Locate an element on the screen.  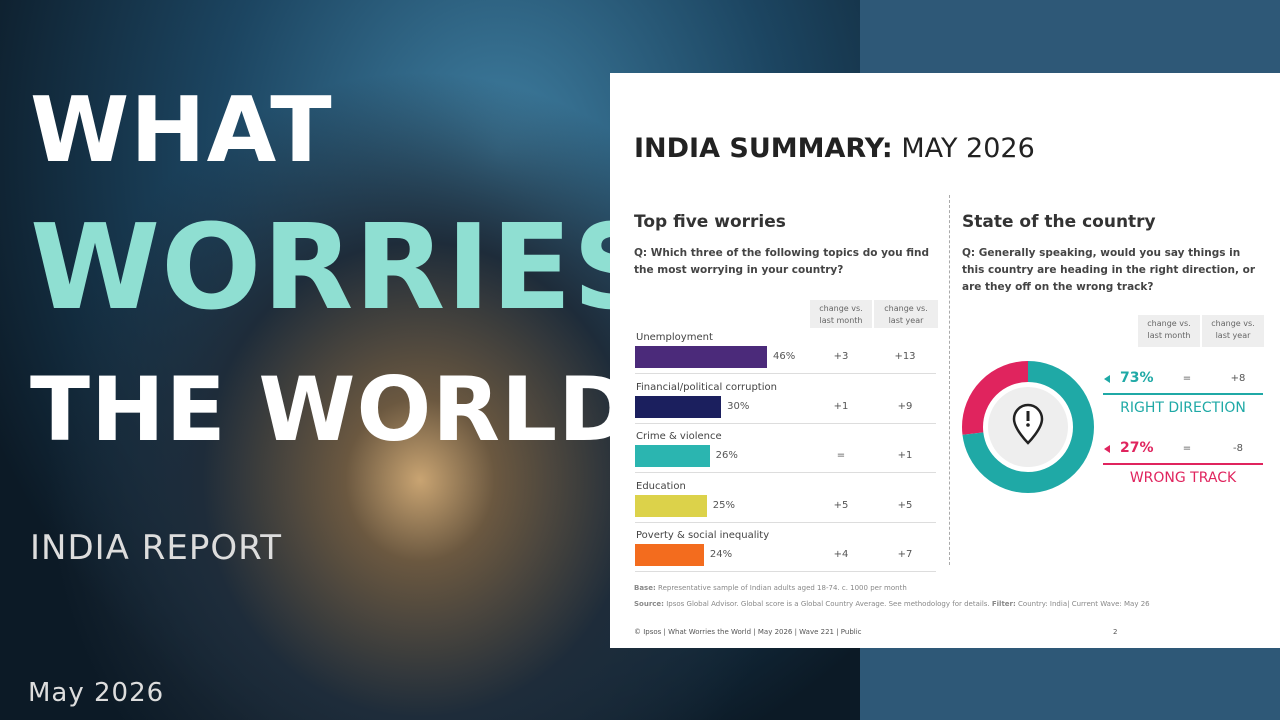
cover-line: WHAT is located at coordinates (181, 130).